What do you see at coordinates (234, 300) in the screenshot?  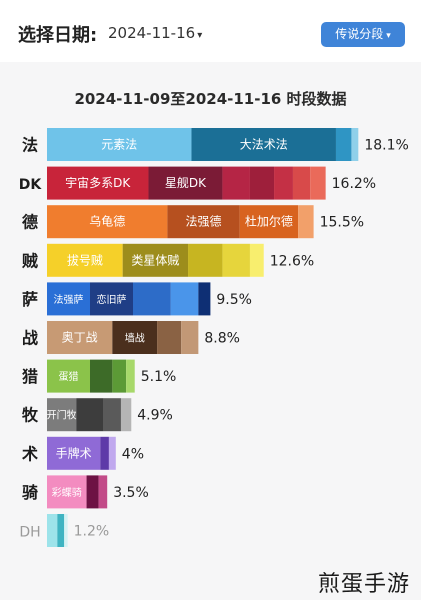 I see `total-label: 9.5%` at bounding box center [234, 300].